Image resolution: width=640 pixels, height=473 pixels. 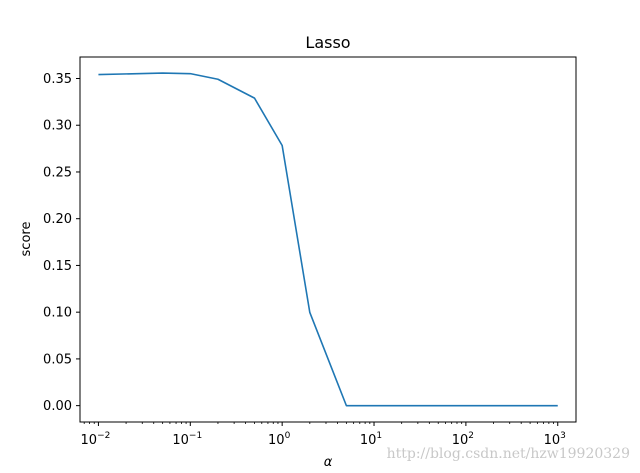 I want to click on y-tick-label: 0.20, so click(x=57, y=219).